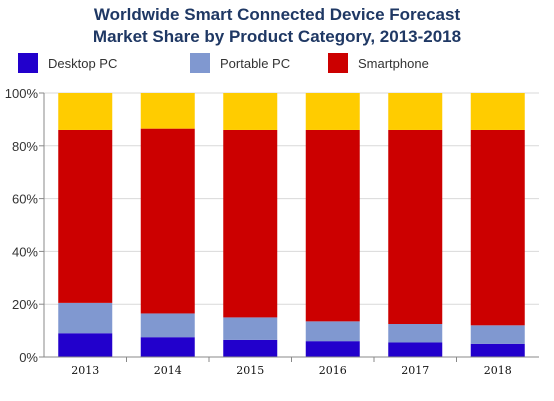 This screenshot has width=554, height=401. Describe the element at coordinates (415, 370) in the screenshot. I see `x-tick-label: 2017` at that location.